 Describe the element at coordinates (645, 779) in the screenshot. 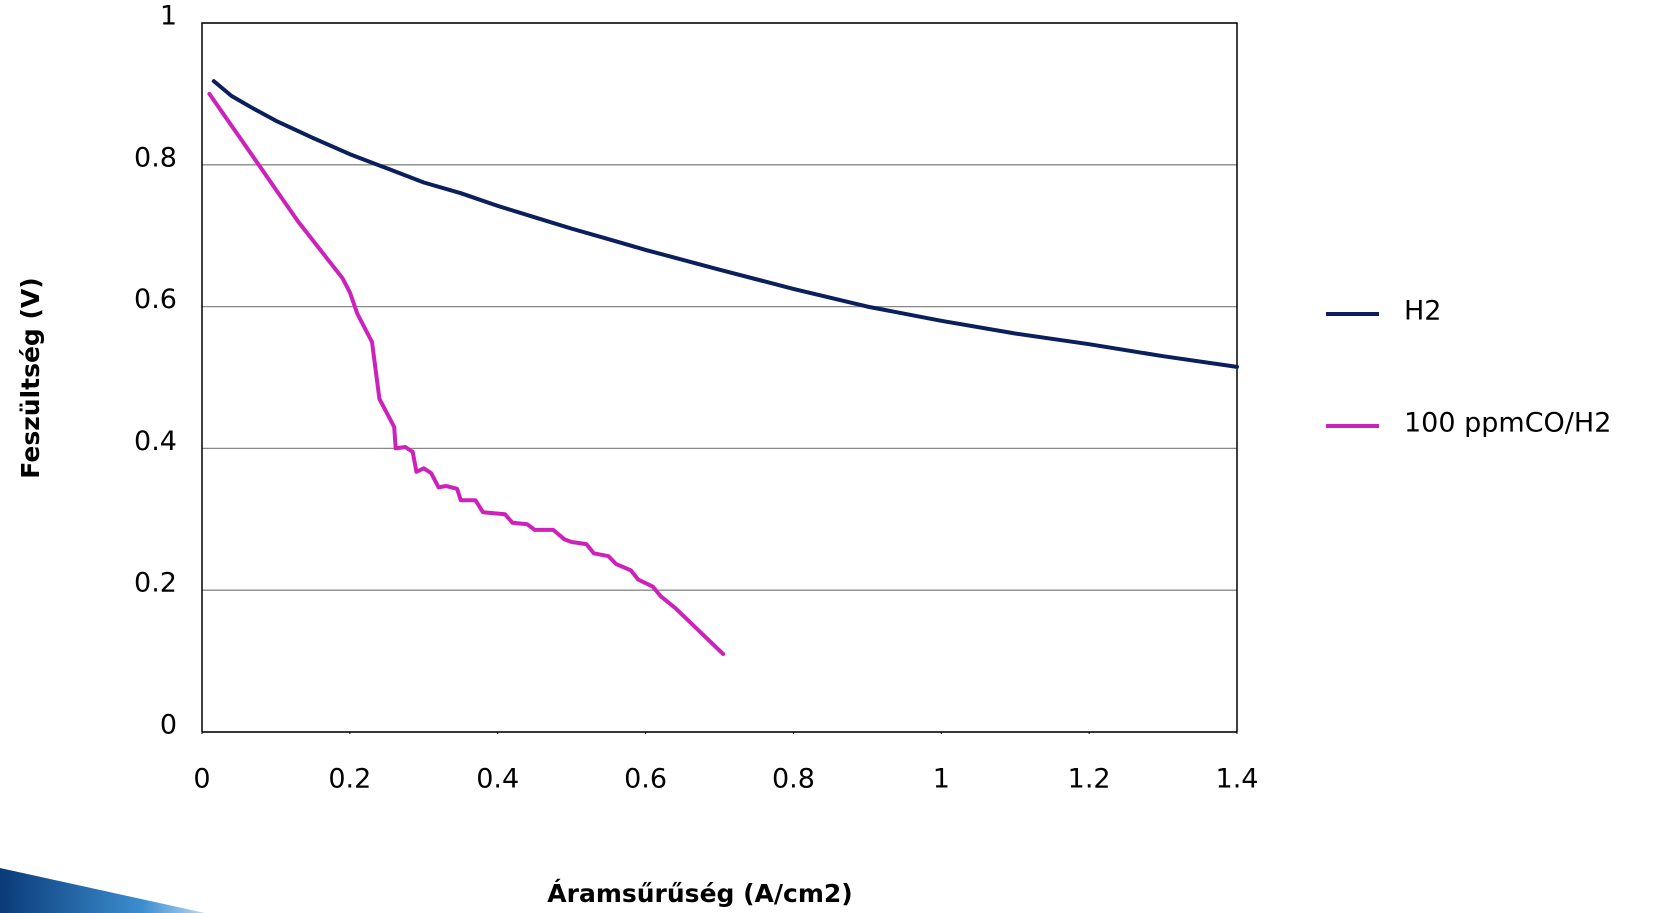

I see `x-tick-label: 0.6` at that location.